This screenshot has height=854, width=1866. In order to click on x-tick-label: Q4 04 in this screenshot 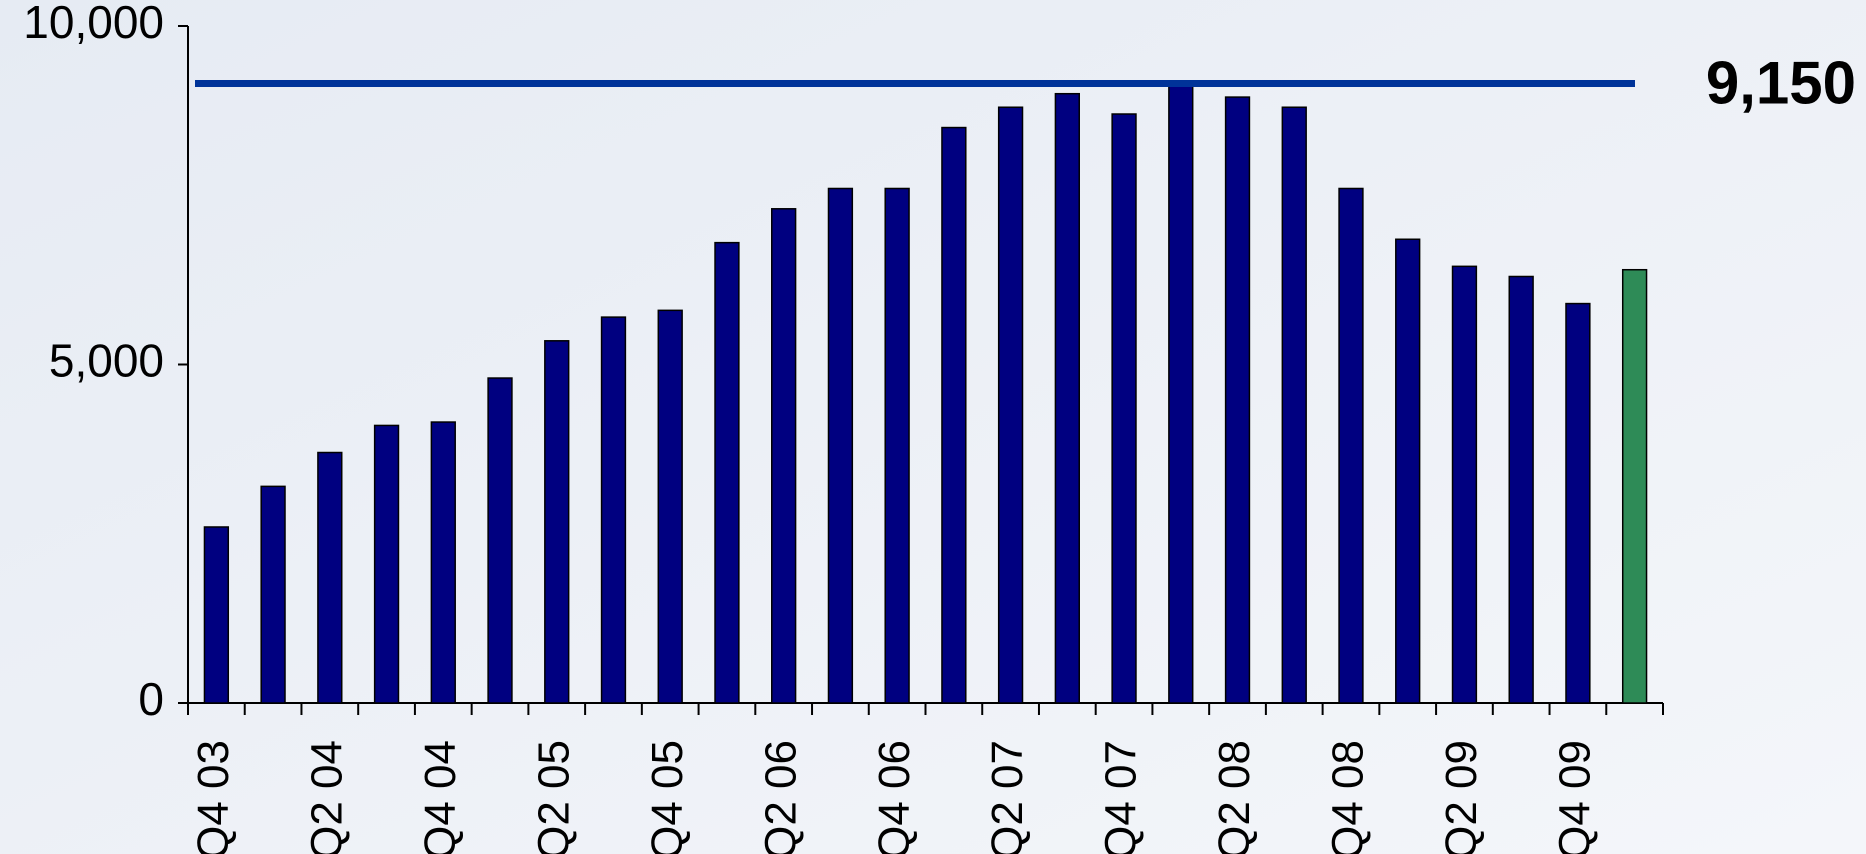, I will do `click(440, 797)`.